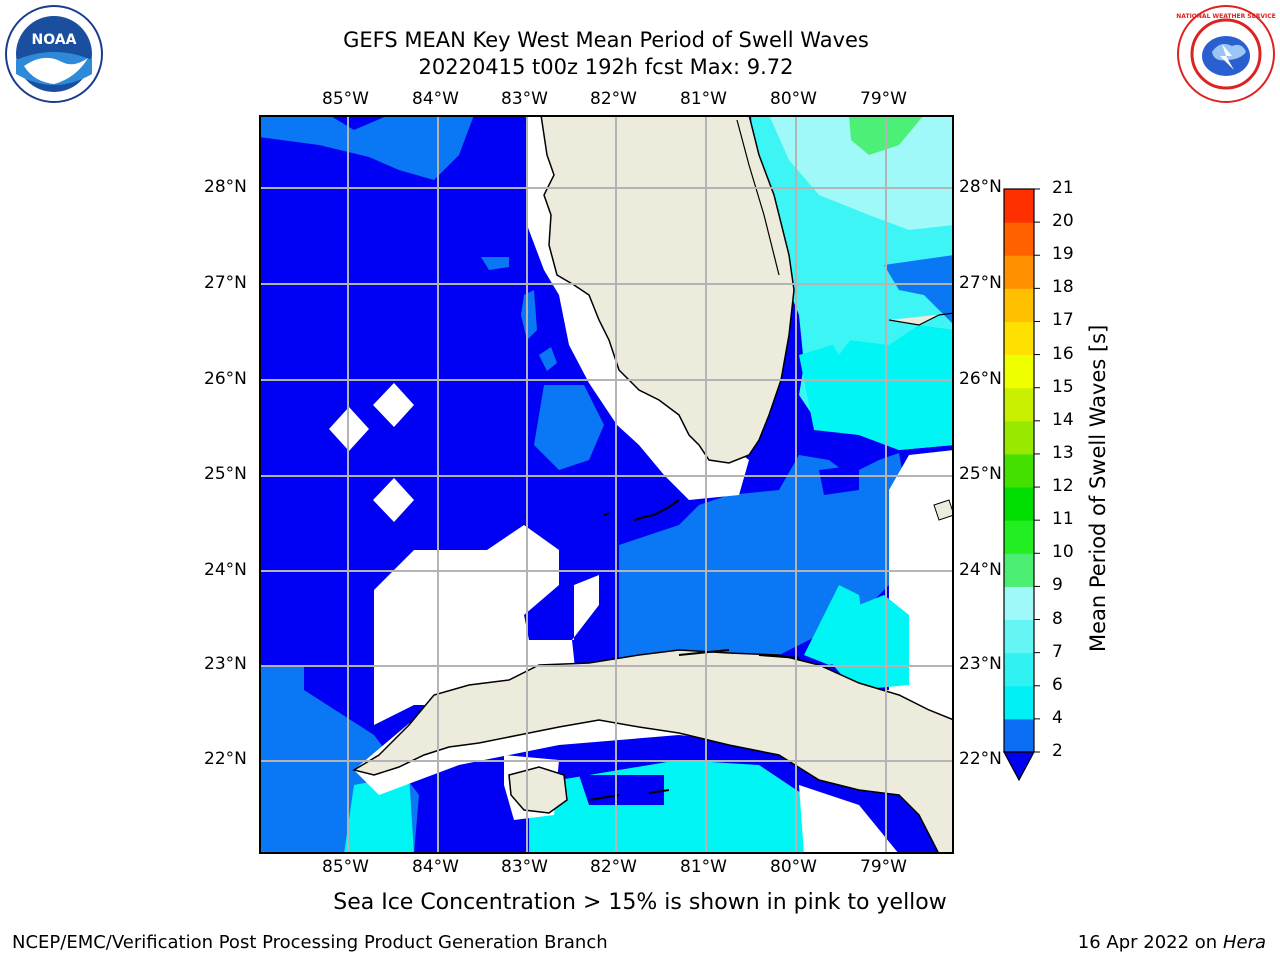 The image size is (1280, 960). Describe the element at coordinates (1057, 751) in the screenshot. I see `colorbar-tick-label: 2` at that location.